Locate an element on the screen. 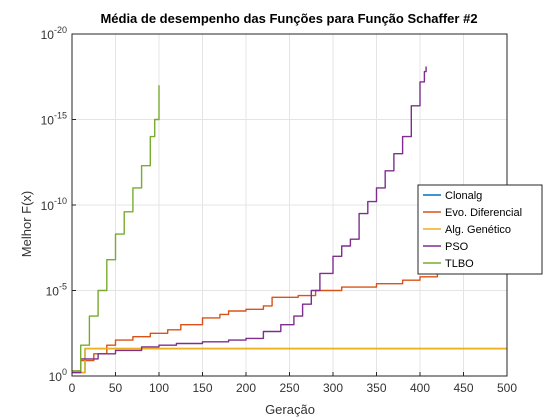  x-axis-label: Geração is located at coordinates (290, 409).